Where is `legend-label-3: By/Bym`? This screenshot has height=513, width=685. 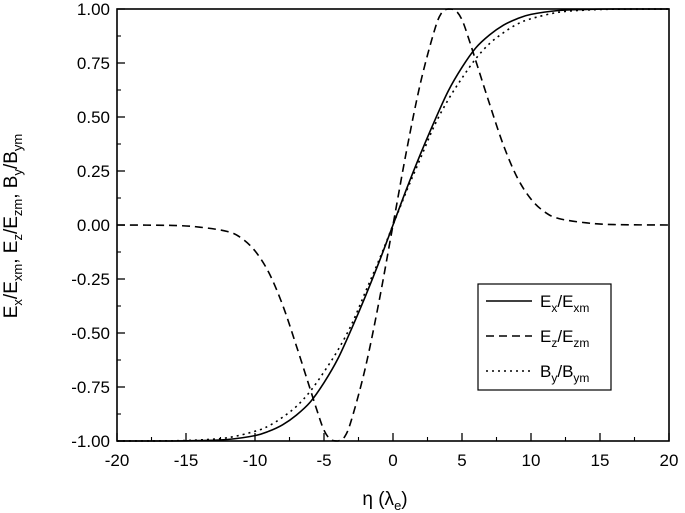
legend-label-3: By/Bym is located at coordinates (564, 373).